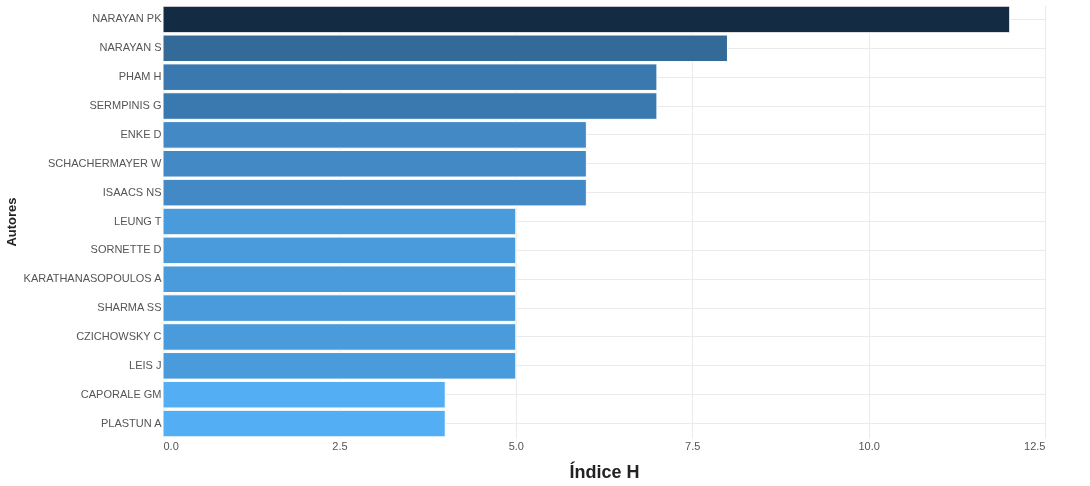 This screenshot has height=486, width=1090. Describe the element at coordinates (126, 249) in the screenshot. I see `y-tick-label: SORNETTE D` at that location.